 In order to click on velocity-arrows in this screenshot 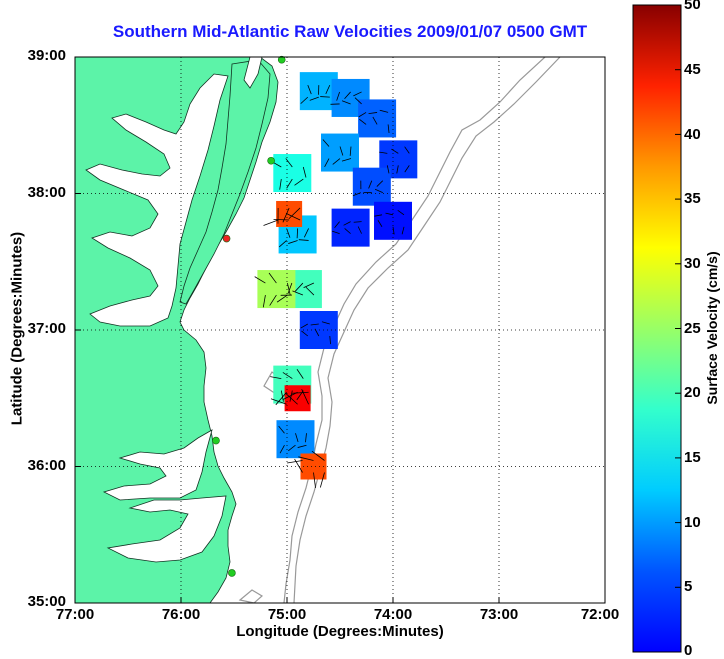, I will do `click(332, 286)`.